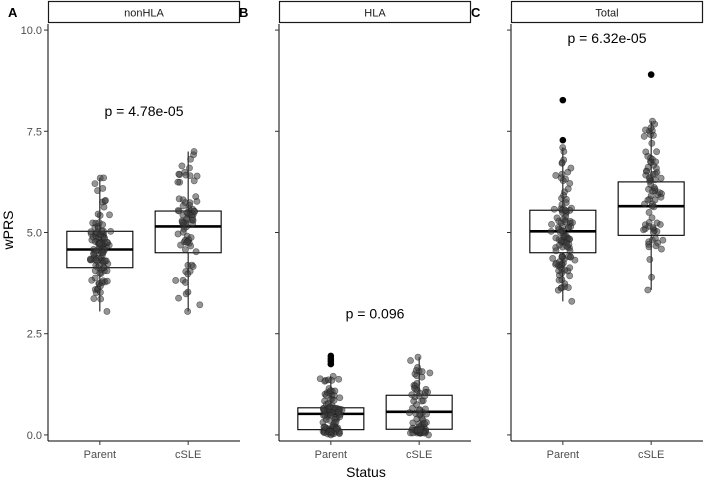 Image resolution: width=704 pixels, height=479 pixels. Describe the element at coordinates (13, 12) in the screenshot. I see `panel-tag-a: A` at that location.